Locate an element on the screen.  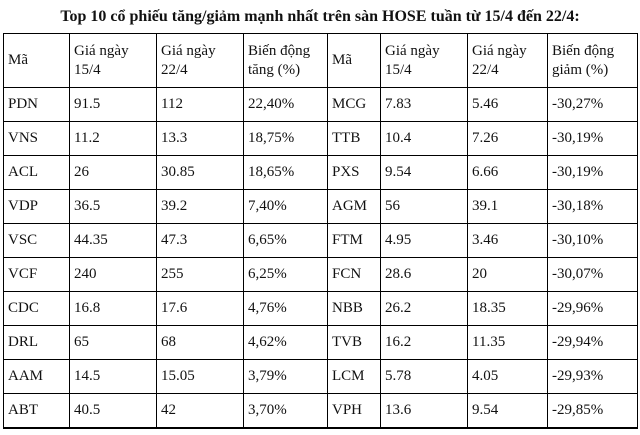
header-cell-price-22-4-loss: Giá ngày 22/4 is located at coordinates (507, 60).